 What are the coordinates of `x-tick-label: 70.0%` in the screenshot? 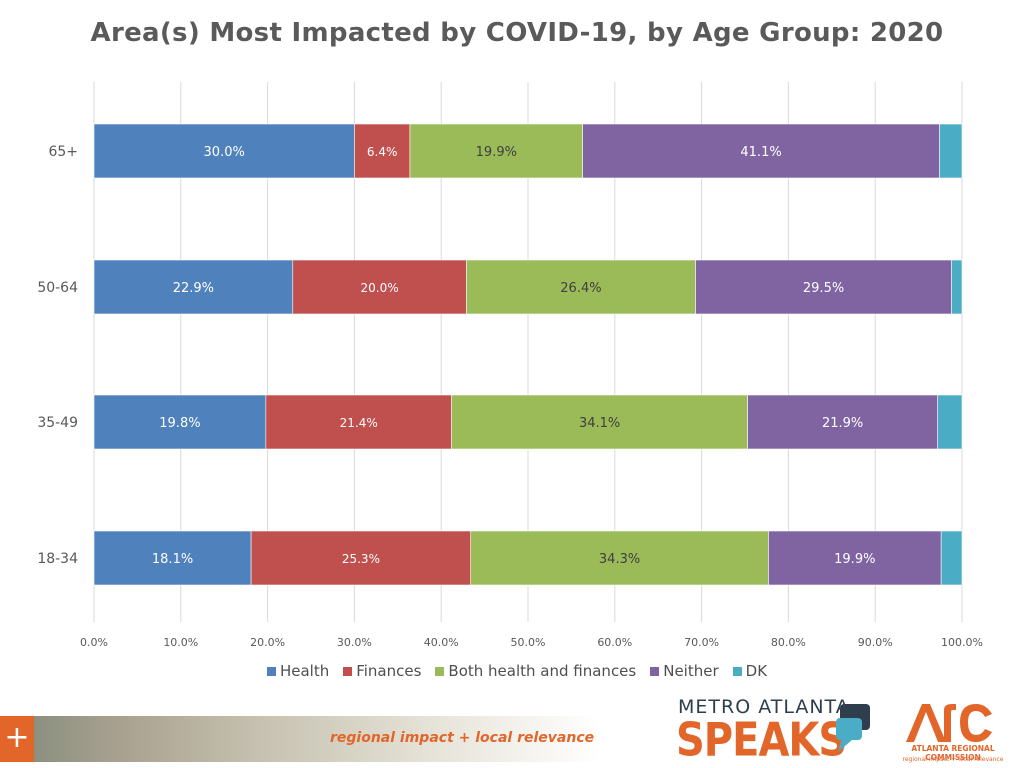 It's located at (701, 642).